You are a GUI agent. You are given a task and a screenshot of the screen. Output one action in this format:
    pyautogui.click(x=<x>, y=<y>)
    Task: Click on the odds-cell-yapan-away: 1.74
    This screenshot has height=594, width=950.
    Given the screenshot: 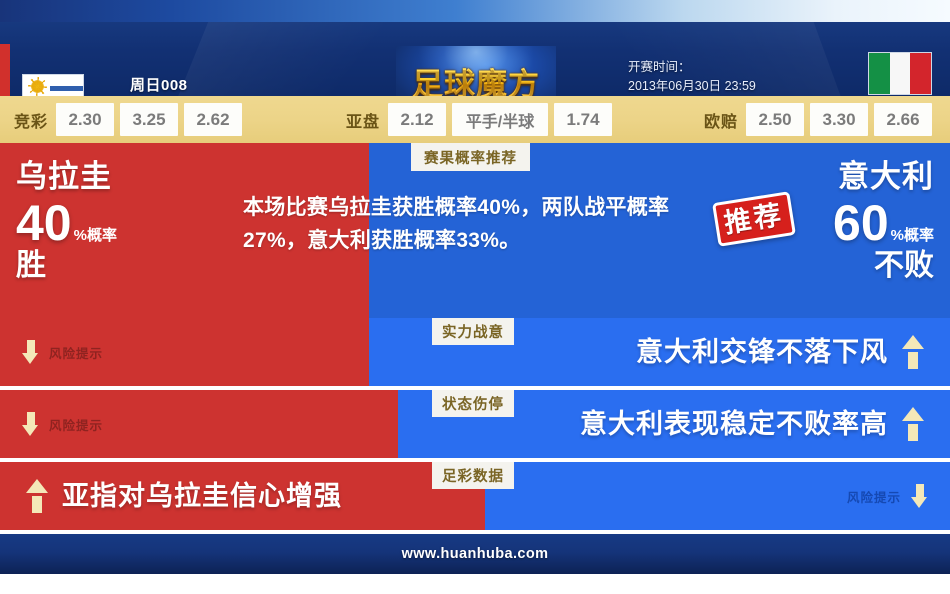 What is the action you would take?
    pyautogui.click(x=583, y=119)
    